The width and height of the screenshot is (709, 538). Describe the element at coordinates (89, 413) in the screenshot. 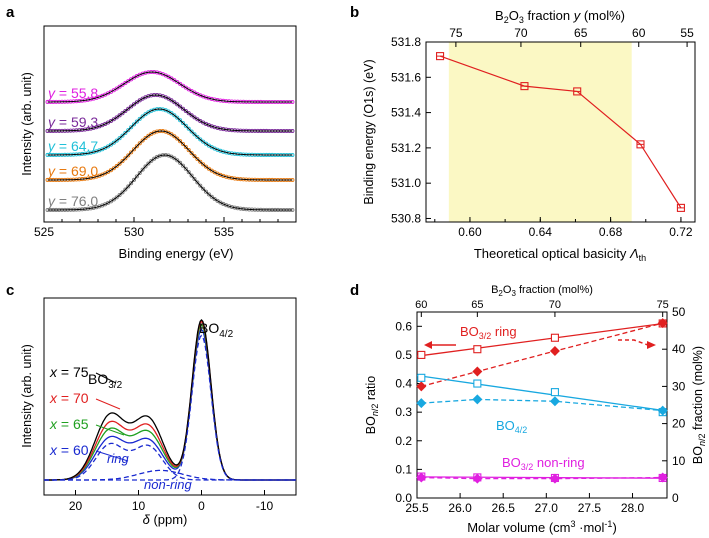

I see `panel-c-series-labels: x = 75 x = 70 x = 65 x = 60` at that location.